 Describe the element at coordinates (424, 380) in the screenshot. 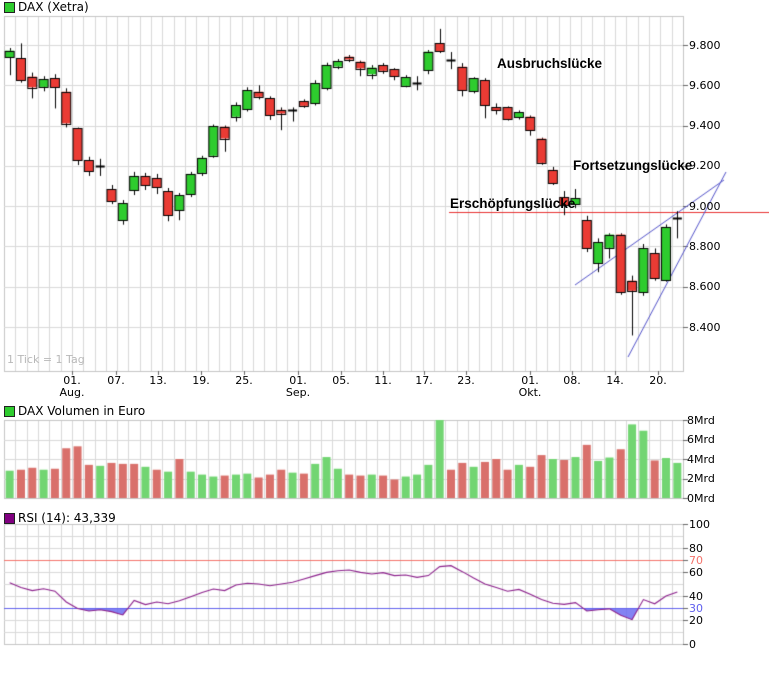

I see `date-axis-label: 17.` at that location.